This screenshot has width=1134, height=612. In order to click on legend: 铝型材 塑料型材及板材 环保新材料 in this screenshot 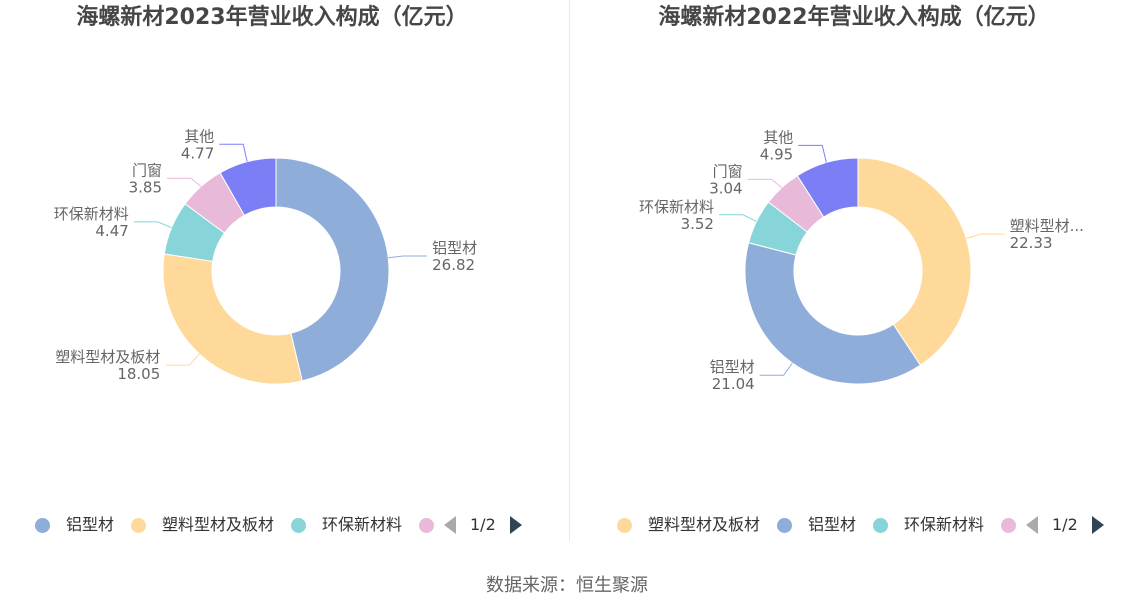, I will do `click(235, 525)`.